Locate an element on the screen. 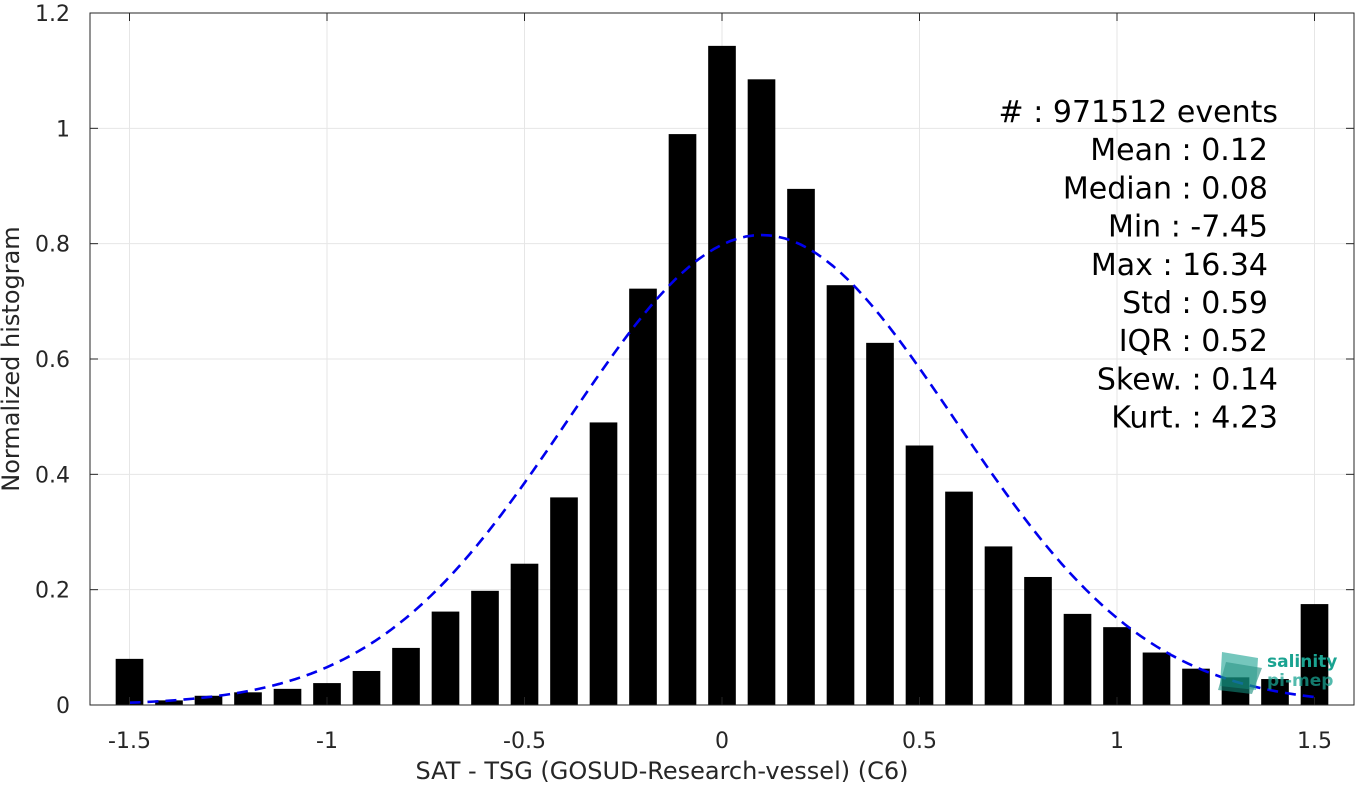 The width and height of the screenshot is (1367, 785). y-tick-label: 0.2 is located at coordinates (52, 591).